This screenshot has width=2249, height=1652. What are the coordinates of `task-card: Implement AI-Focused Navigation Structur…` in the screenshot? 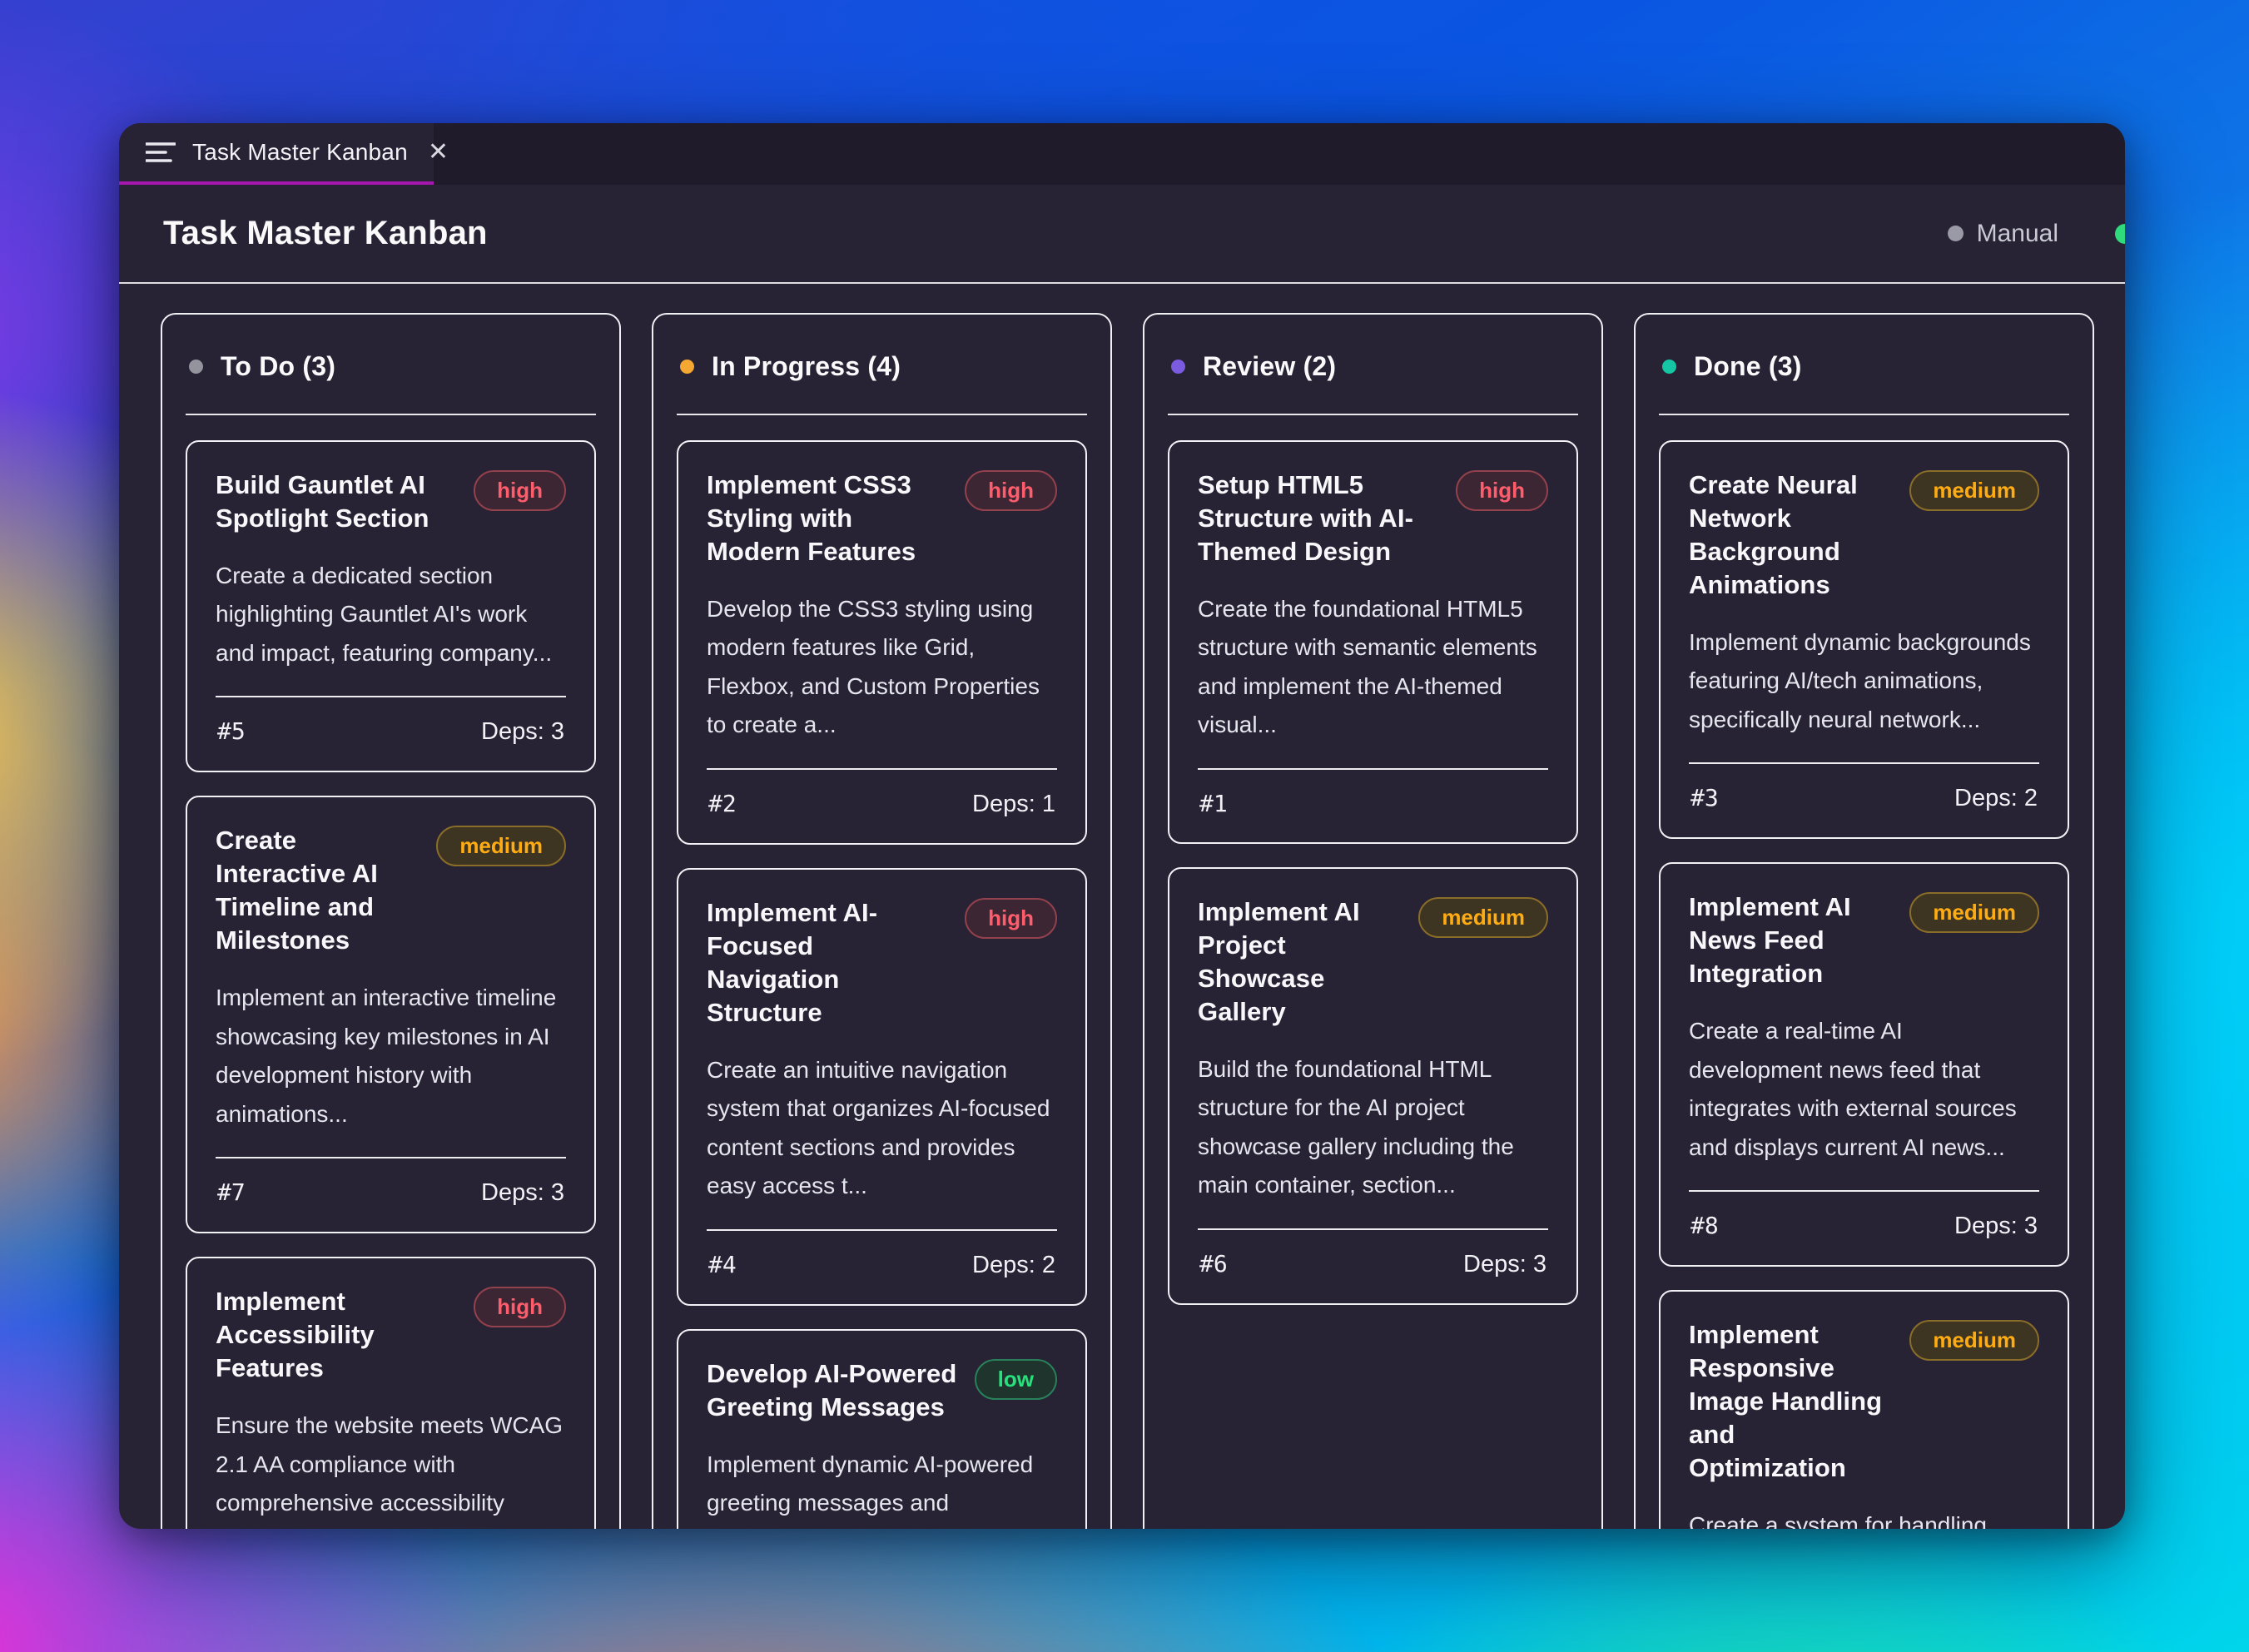 It's located at (882, 1086).